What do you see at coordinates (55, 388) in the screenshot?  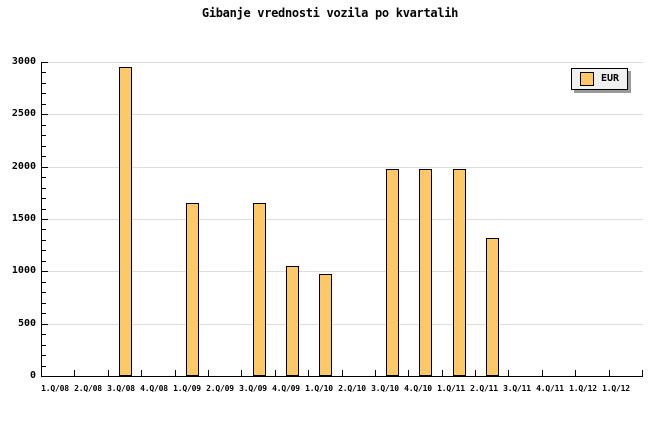 I see `x-tick-label: 1.Q/08` at bounding box center [55, 388].